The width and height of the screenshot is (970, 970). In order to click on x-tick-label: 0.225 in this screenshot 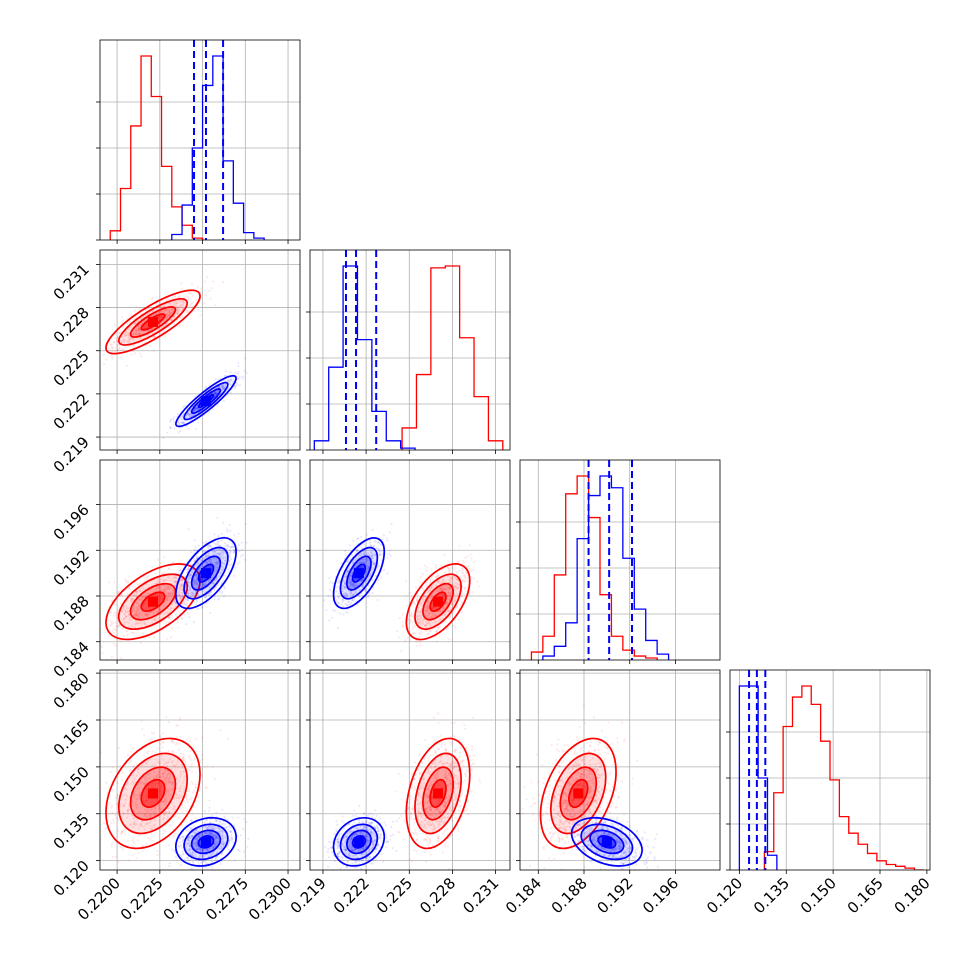, I will do `click(394, 895)`.